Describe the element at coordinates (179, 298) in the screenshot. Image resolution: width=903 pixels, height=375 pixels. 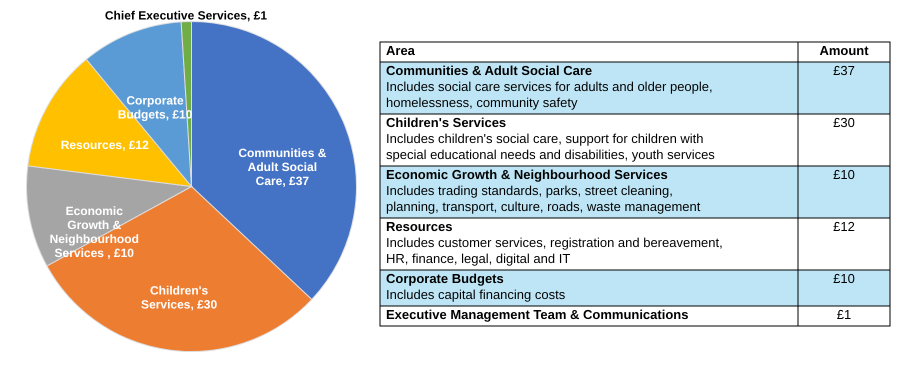
I see `slice-label: Children's Services, £30` at that location.